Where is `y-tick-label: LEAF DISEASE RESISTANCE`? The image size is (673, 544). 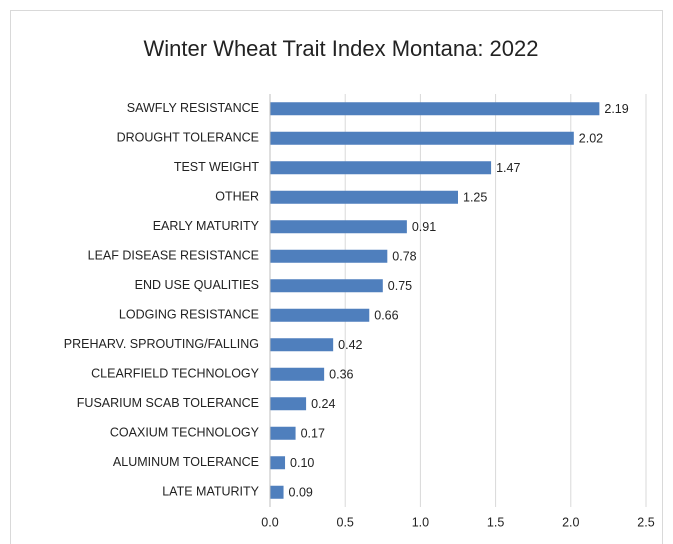 y-tick-label: LEAF DISEASE RESISTANCE is located at coordinates (173, 256).